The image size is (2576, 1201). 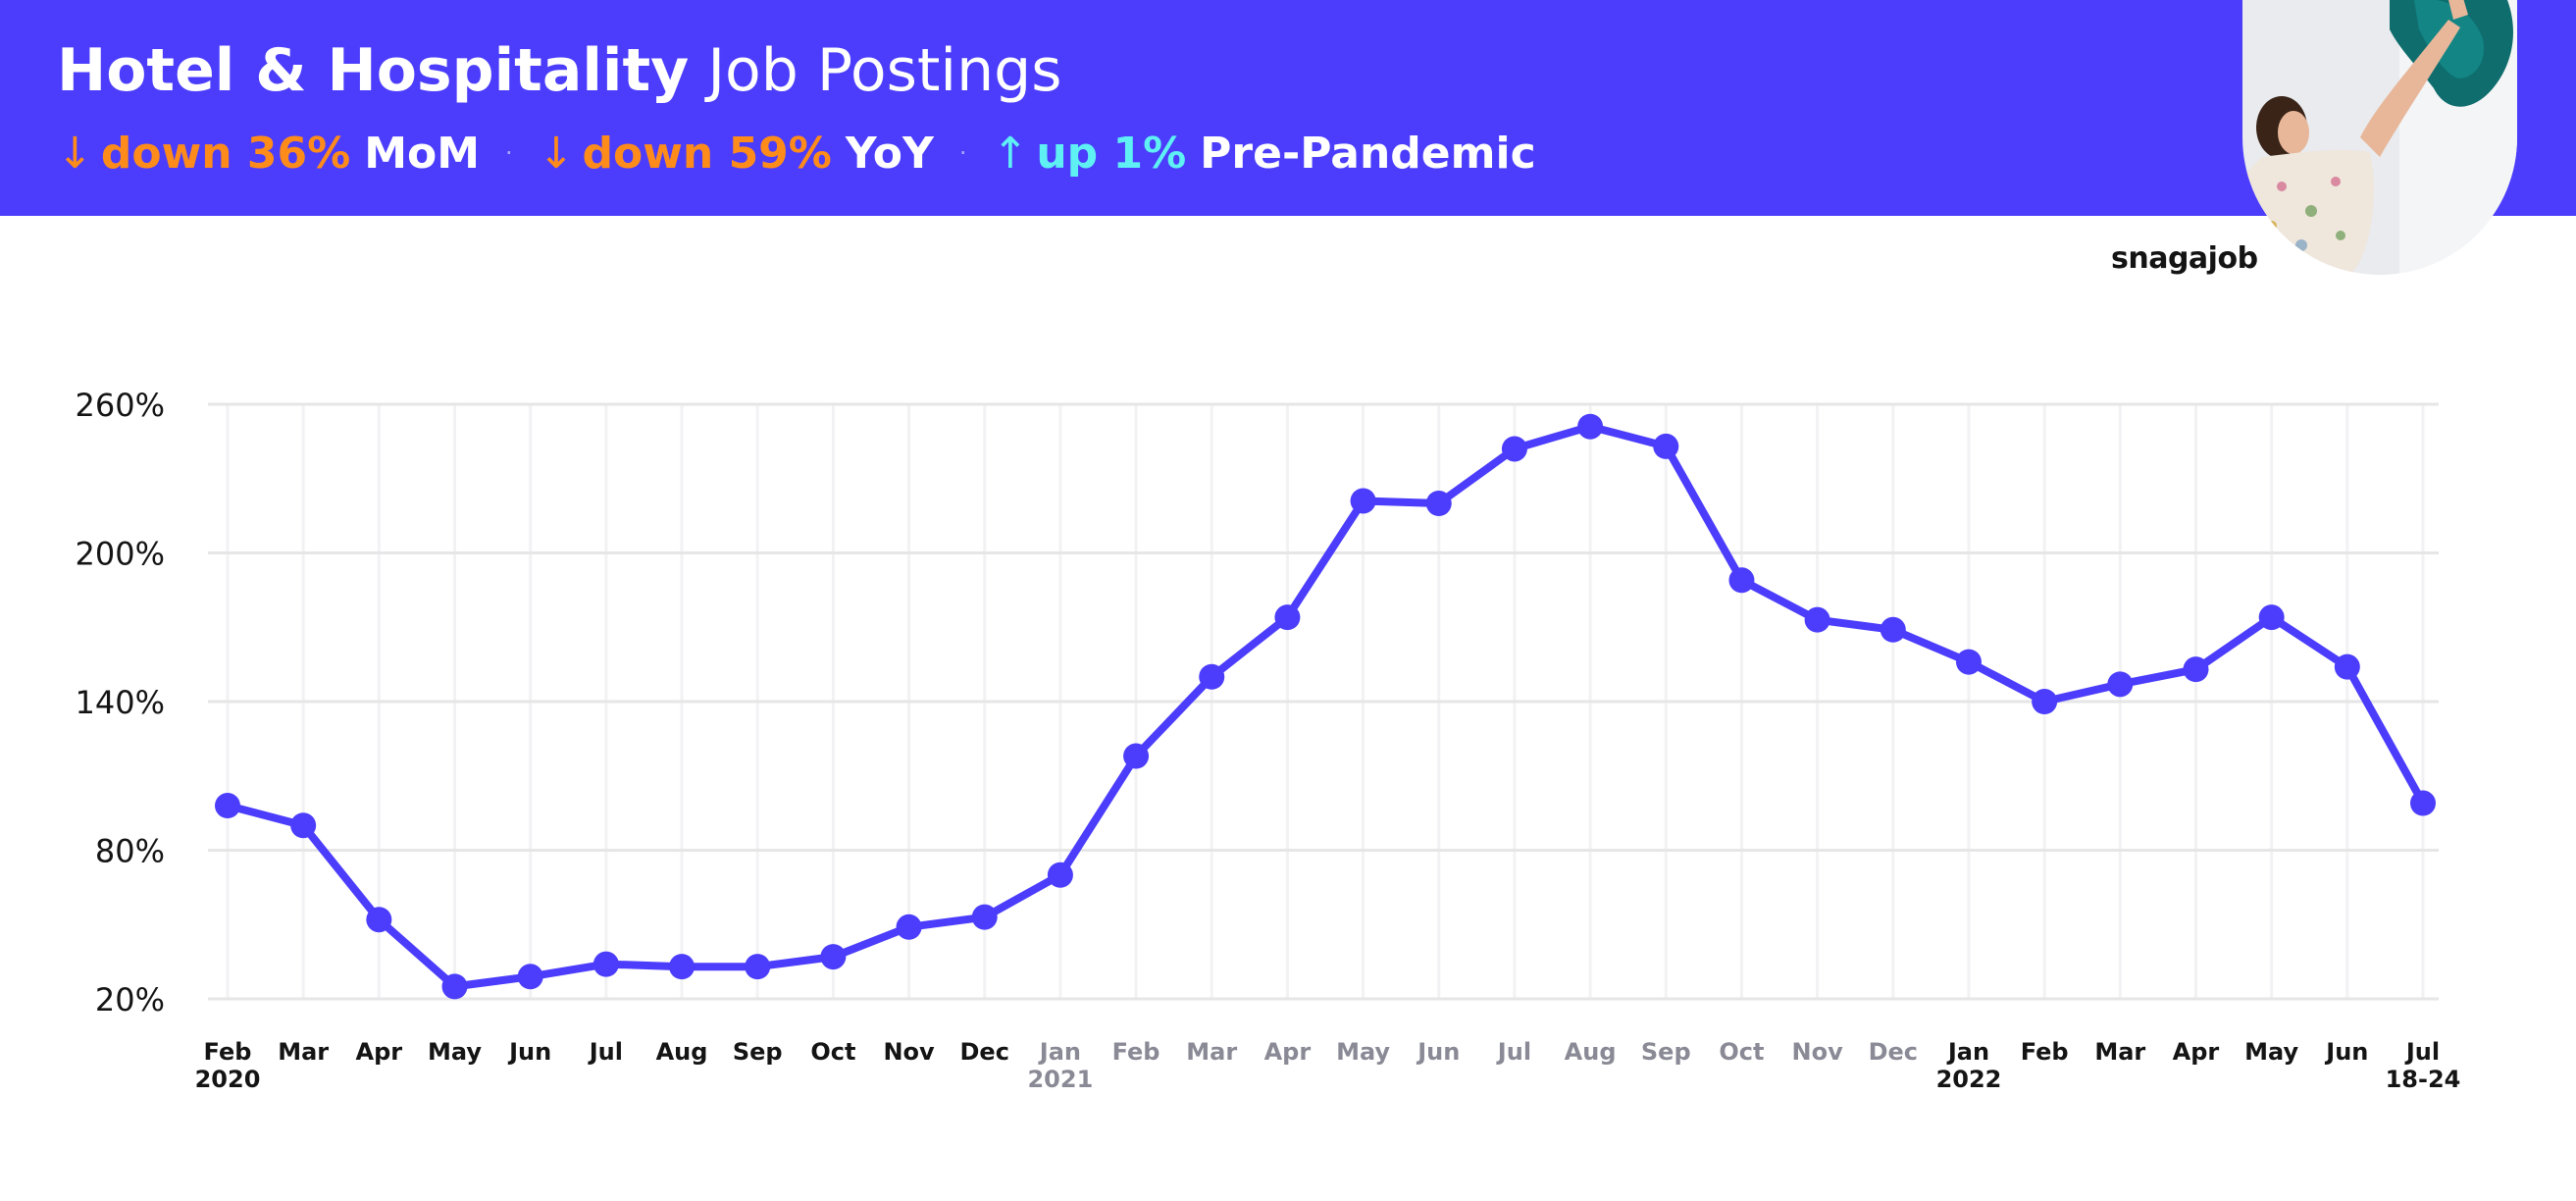 I want to click on stat-prepandemic-label: Pre-Pandemic, so click(x=1368, y=153).